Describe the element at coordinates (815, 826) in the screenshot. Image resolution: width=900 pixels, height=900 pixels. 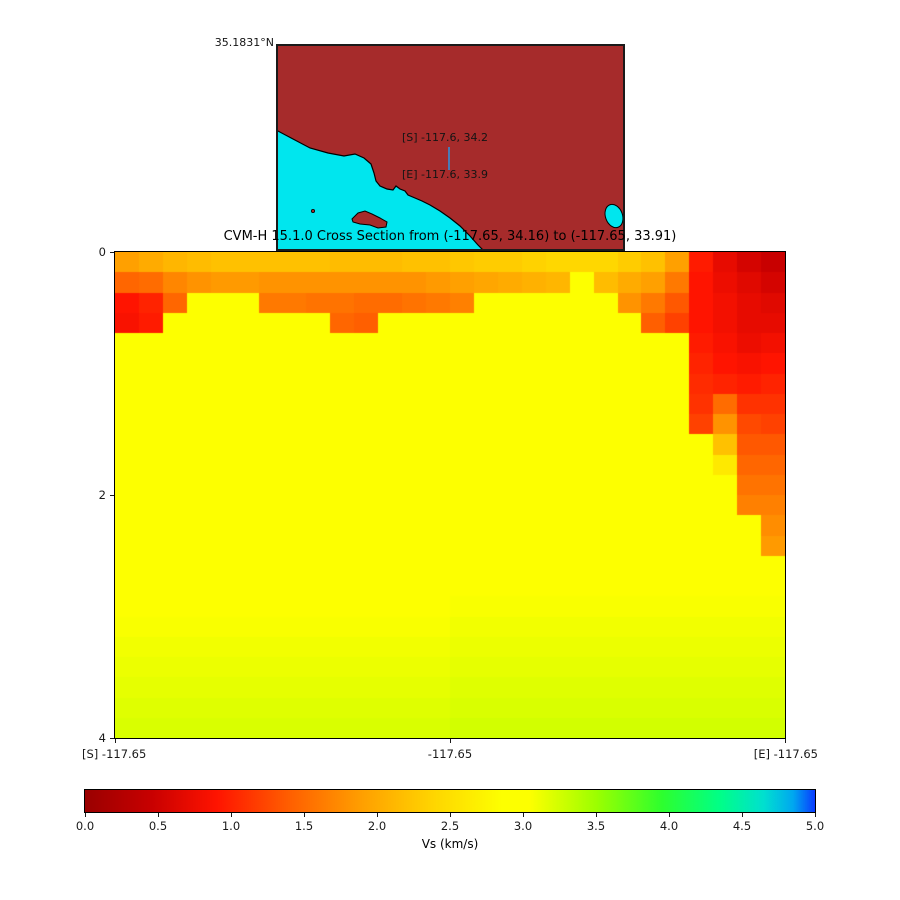
I see `colorbar-tick-label: 5.0` at that location.